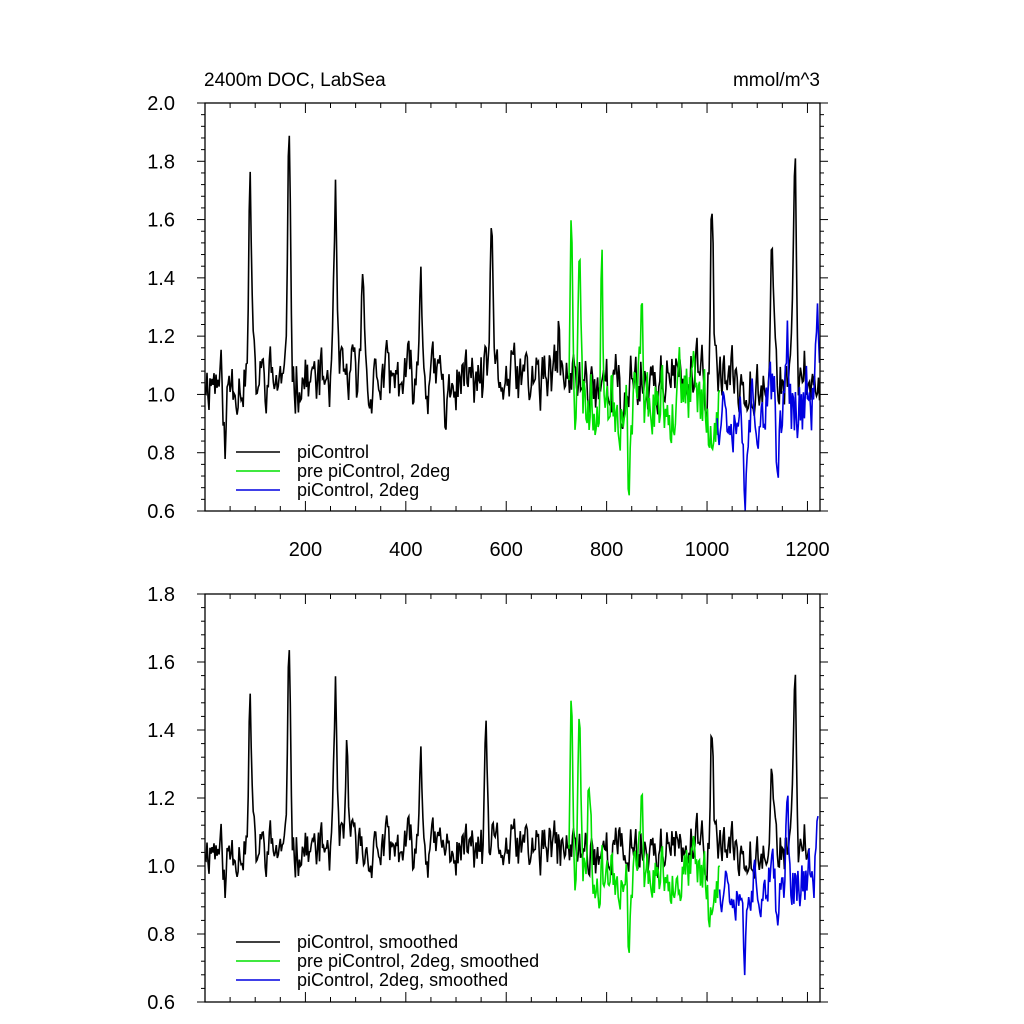 Image resolution: width=1024 pixels, height=1024 pixels. What do you see at coordinates (606, 550) in the screenshot?
I see `x-tick-label: 800` at bounding box center [606, 550].